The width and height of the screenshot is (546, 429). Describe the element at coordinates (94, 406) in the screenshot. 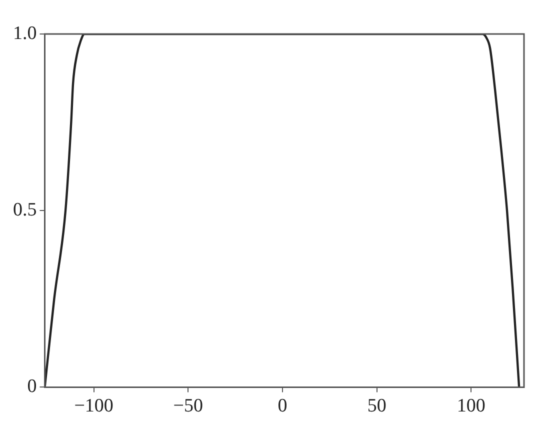

I see `x-tick-label: −100` at that location.